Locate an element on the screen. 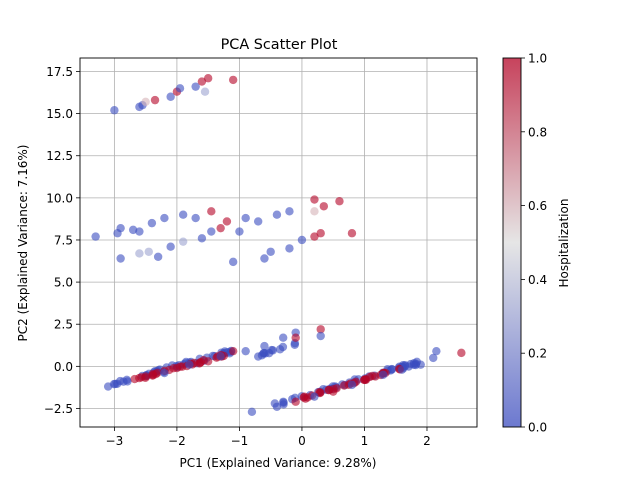 The image size is (640, 480). x-tick-label: −1 is located at coordinates (240, 441).